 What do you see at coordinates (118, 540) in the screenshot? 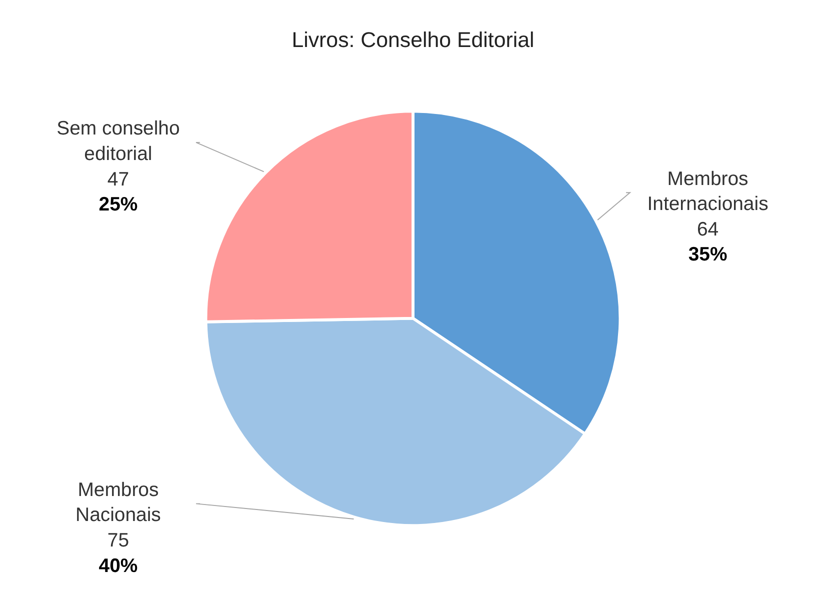
I see `data-label: 75` at bounding box center [118, 540].